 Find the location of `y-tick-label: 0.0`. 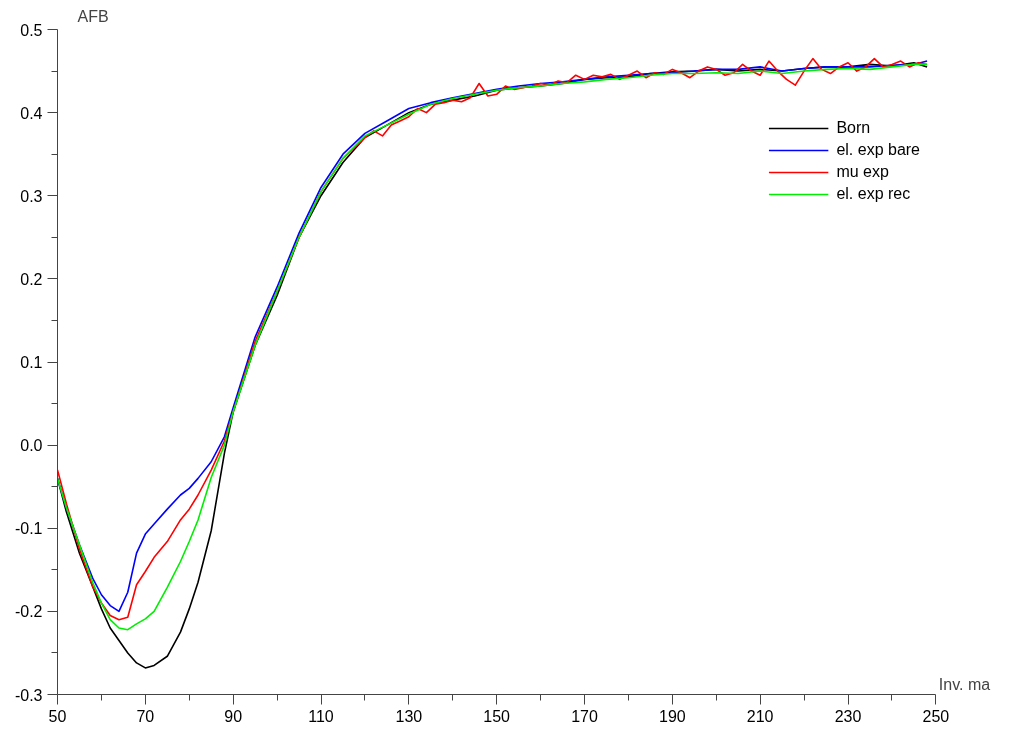

y-tick-label: 0.0 is located at coordinates (31, 446).